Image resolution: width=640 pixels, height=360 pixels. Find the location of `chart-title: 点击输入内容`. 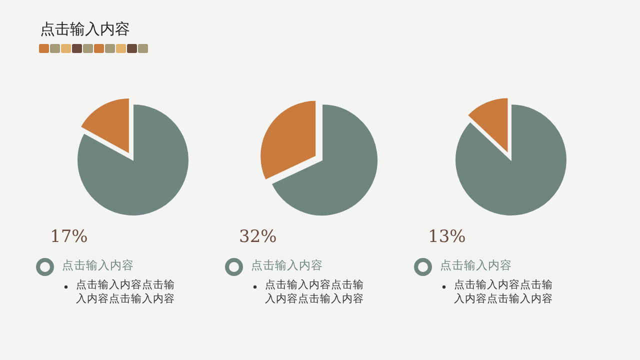

chart-title: 点击输入内容 is located at coordinates (85, 29).